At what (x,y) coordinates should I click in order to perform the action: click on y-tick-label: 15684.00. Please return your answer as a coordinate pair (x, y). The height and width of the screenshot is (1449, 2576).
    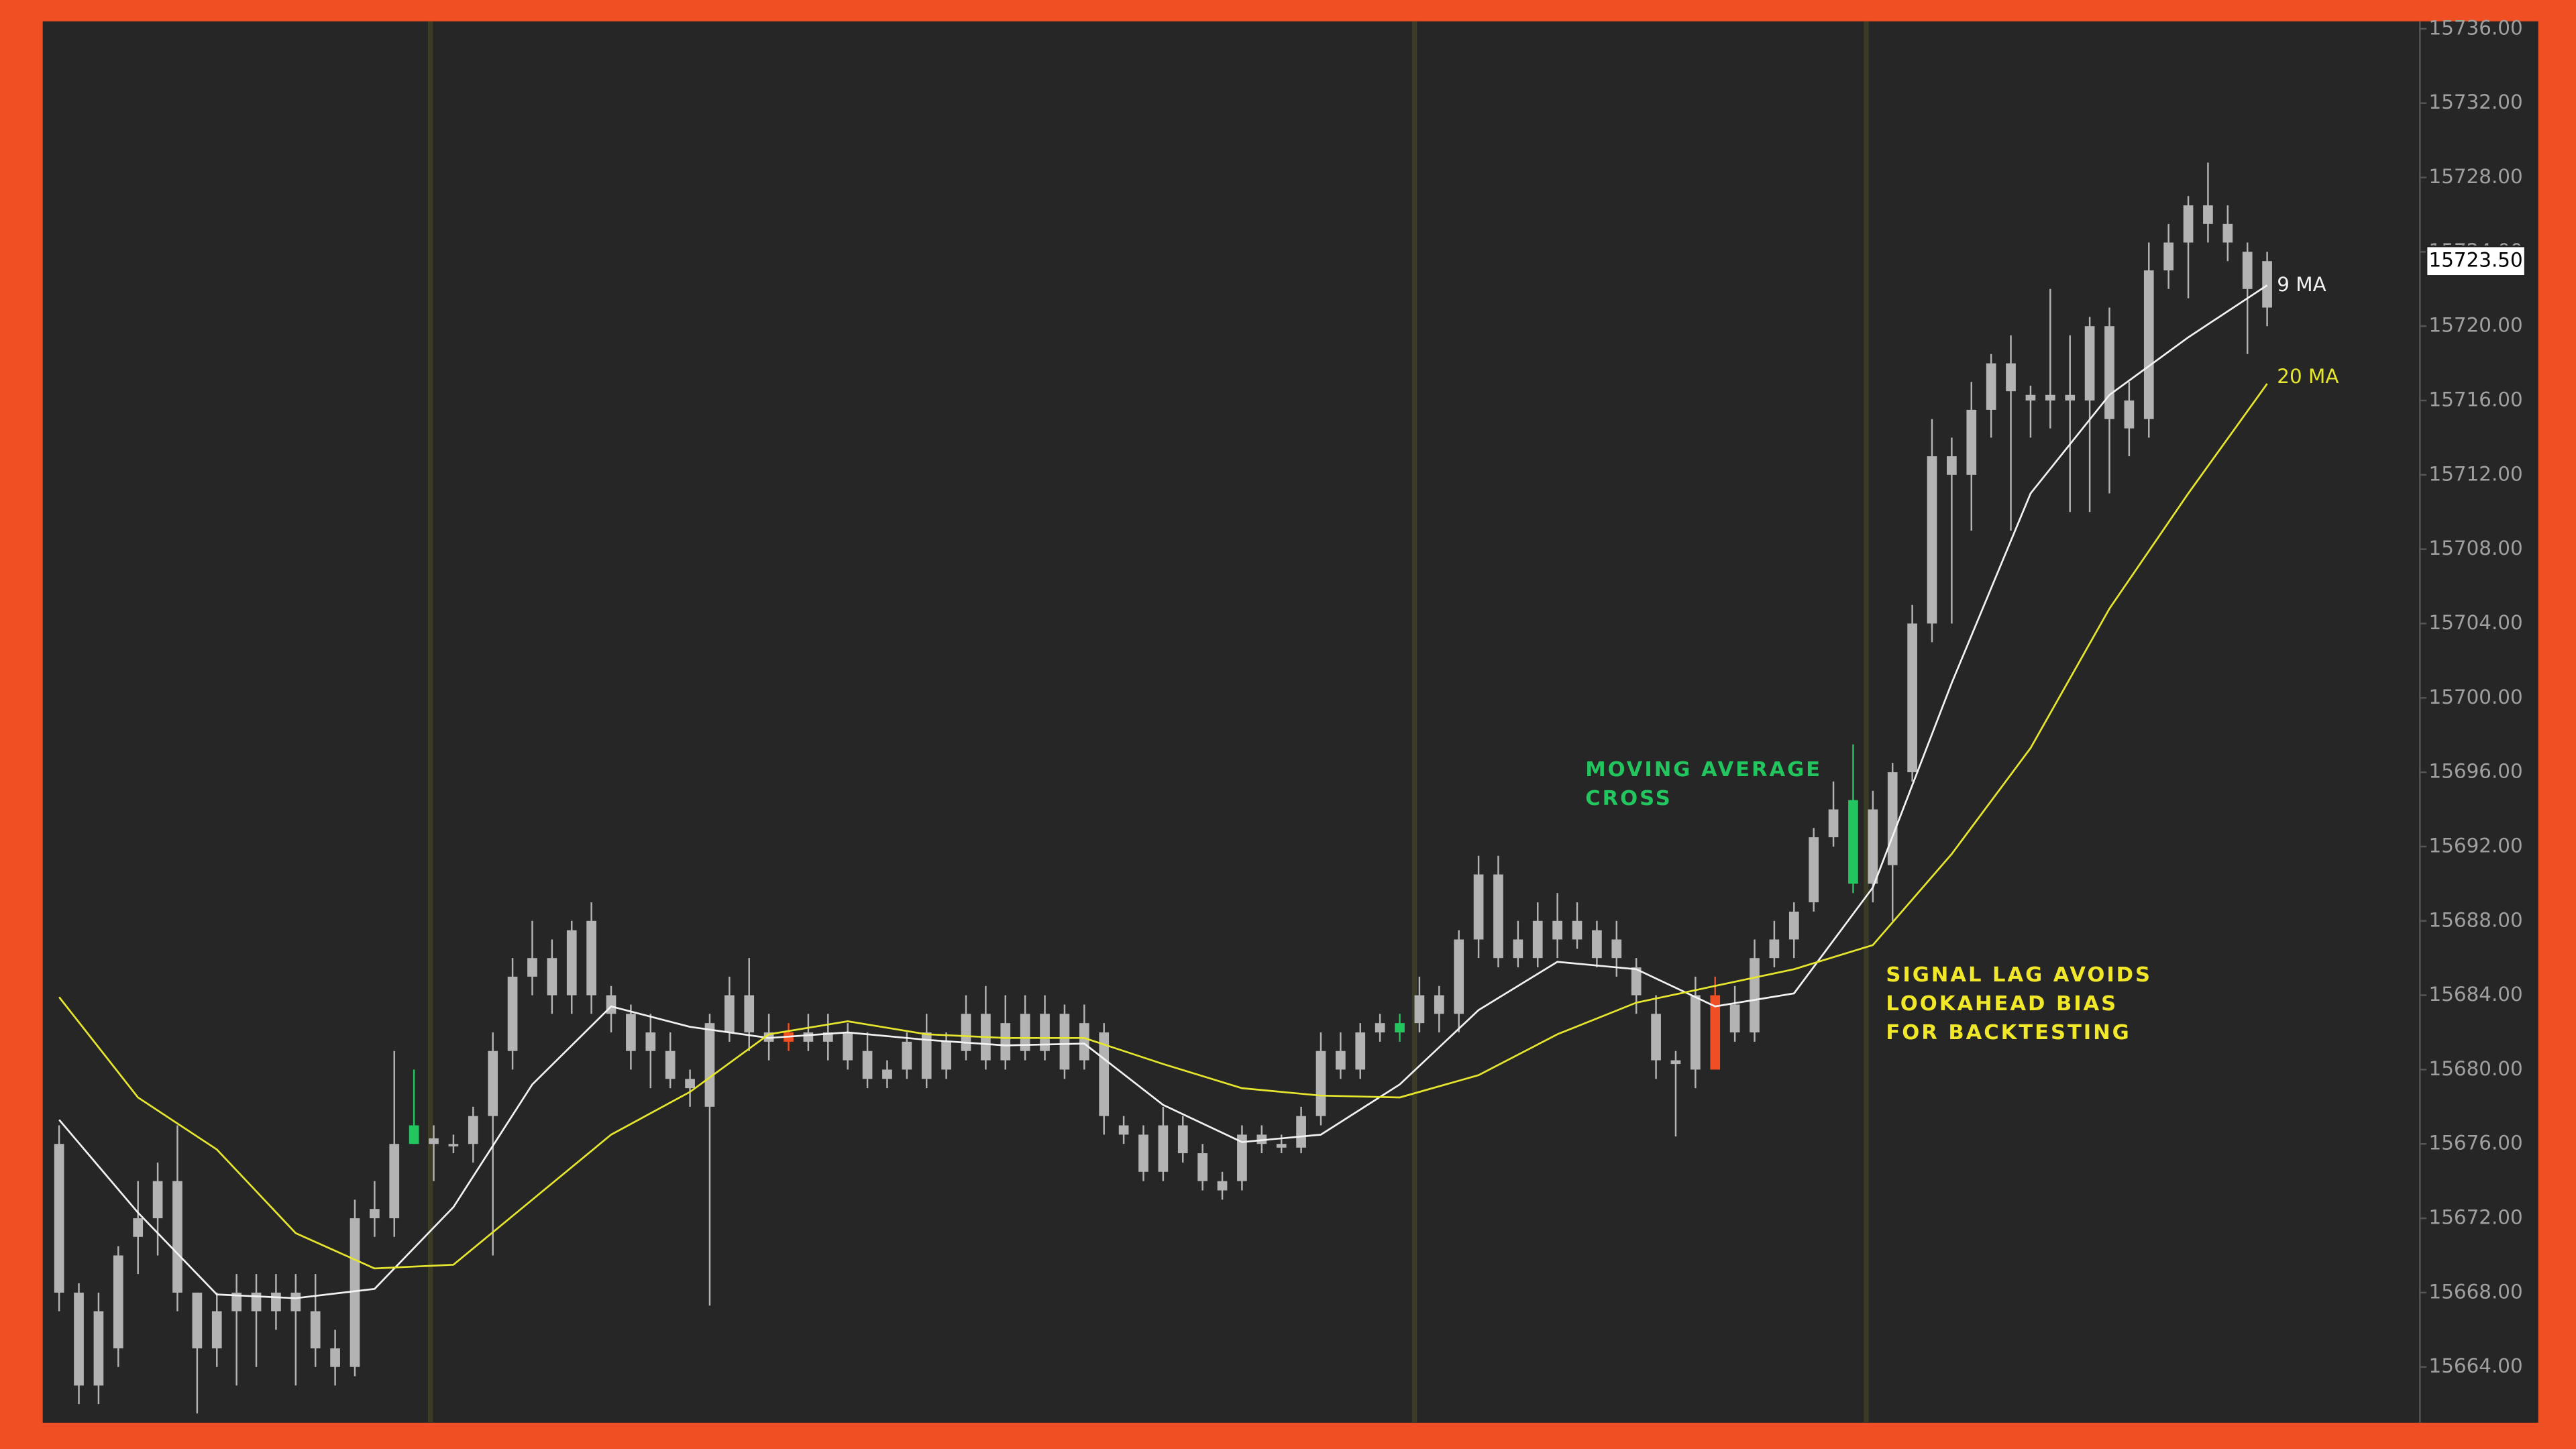
    Looking at the image, I should click on (2476, 994).